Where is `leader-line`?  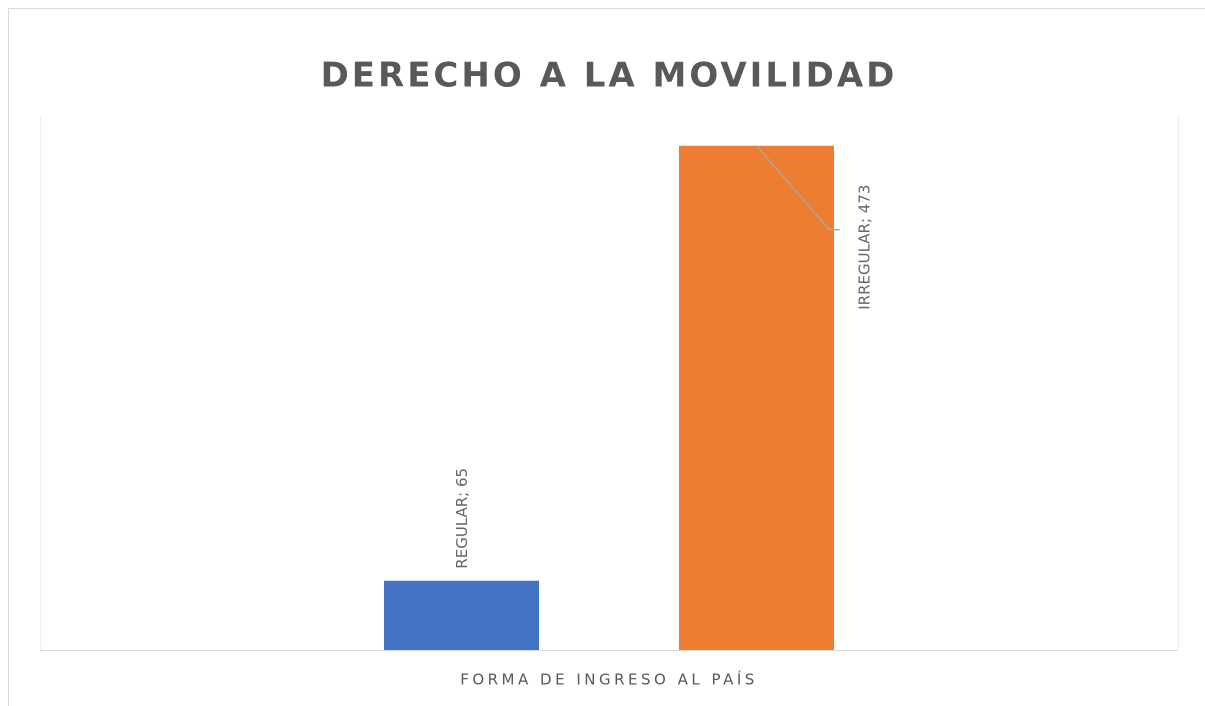
leader-line is located at coordinates (797, 188).